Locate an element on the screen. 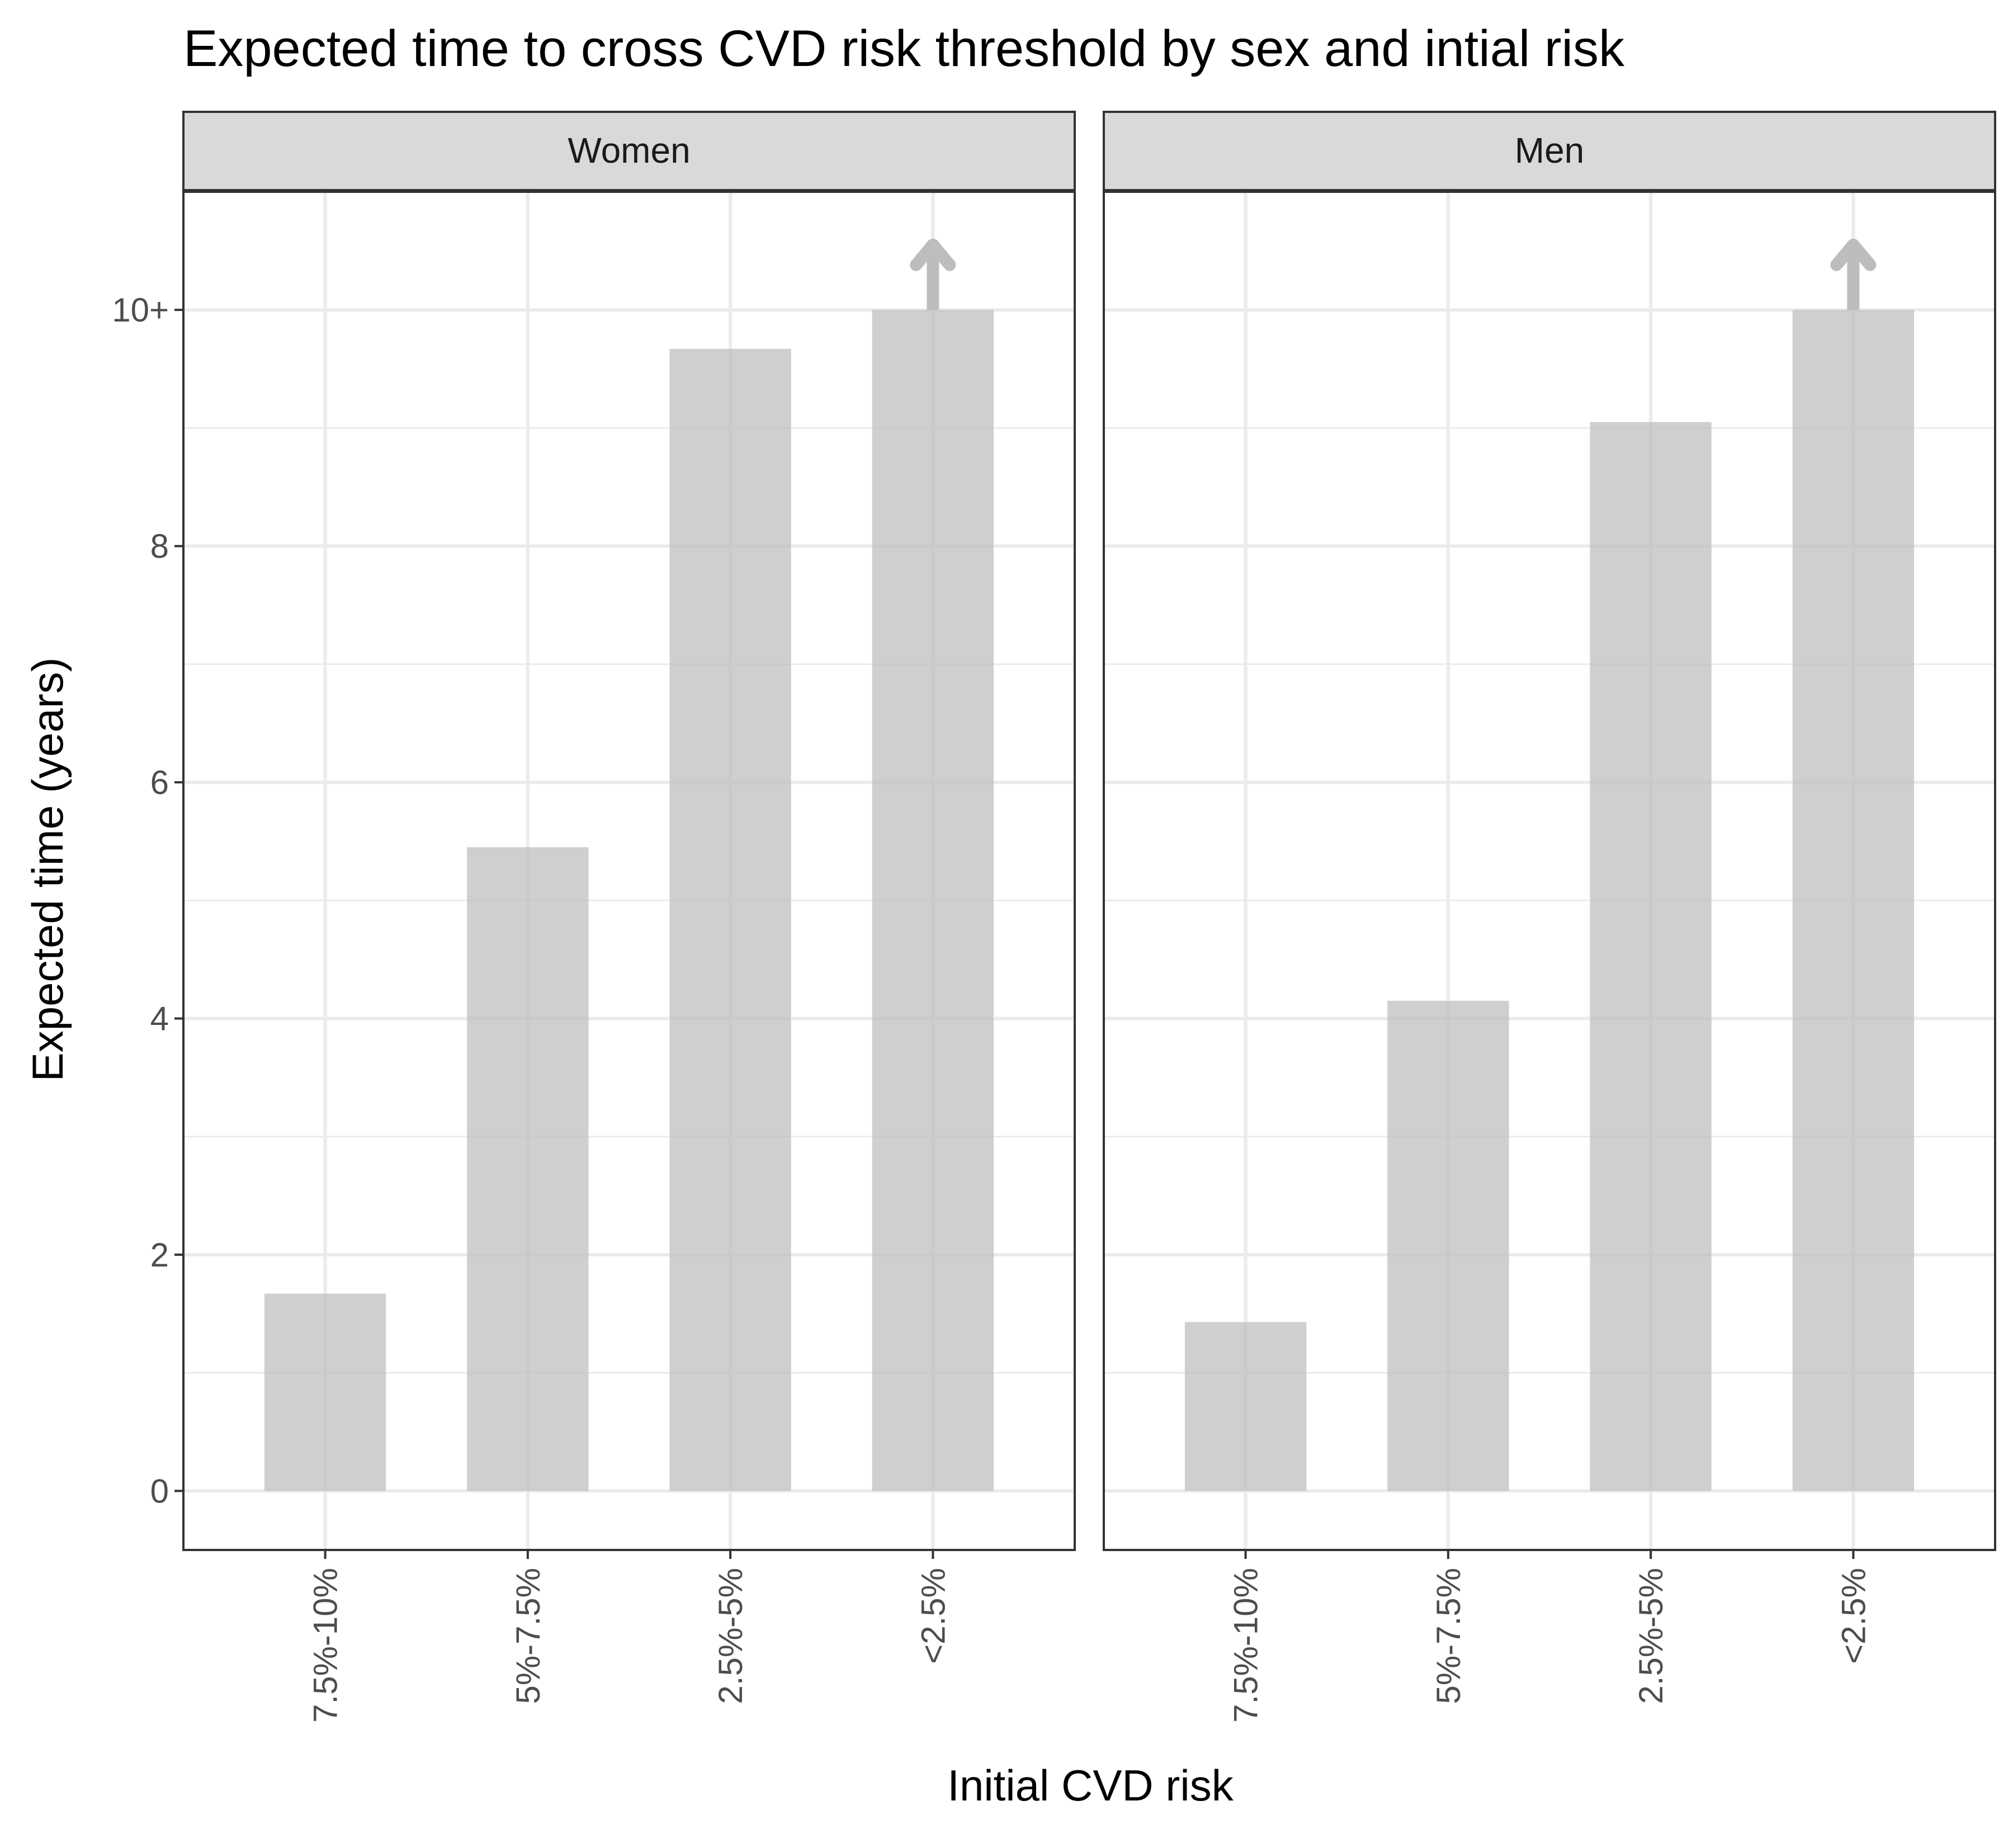 This screenshot has height=1848, width=2013. facet-strip-label: Women is located at coordinates (629, 151).